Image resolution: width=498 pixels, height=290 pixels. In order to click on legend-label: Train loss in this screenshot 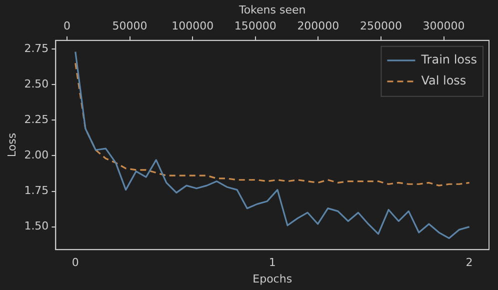, I will do `click(449, 59)`.